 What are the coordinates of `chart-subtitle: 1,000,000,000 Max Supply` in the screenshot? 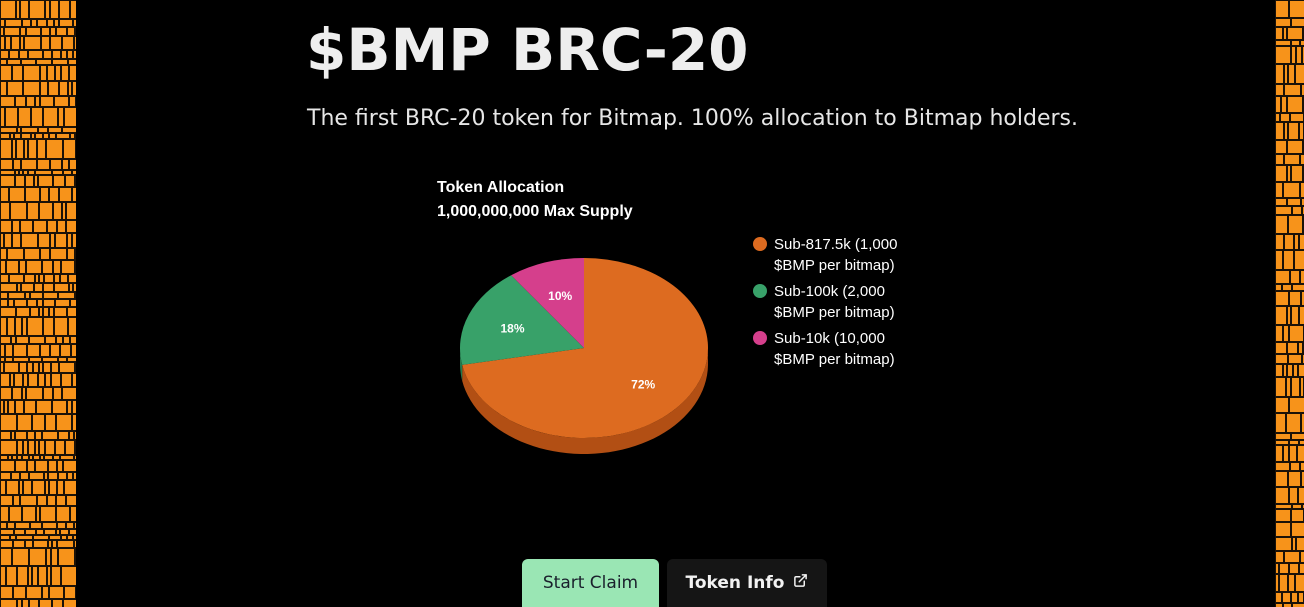 It's located at (535, 211).